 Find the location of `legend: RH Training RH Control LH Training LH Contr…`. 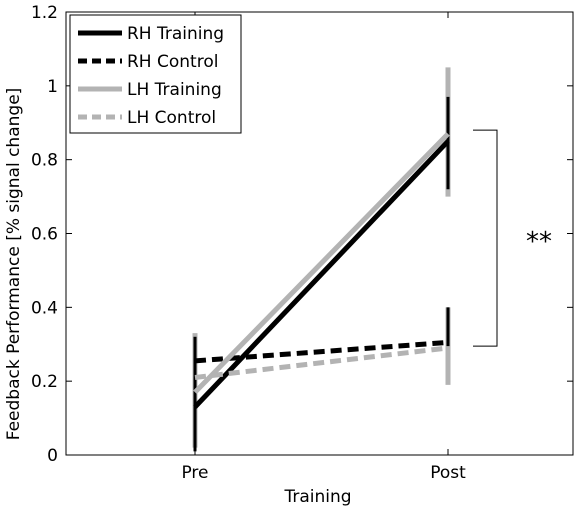

legend: RH Training RH Control LH Training LH Contr… is located at coordinates (155, 74).